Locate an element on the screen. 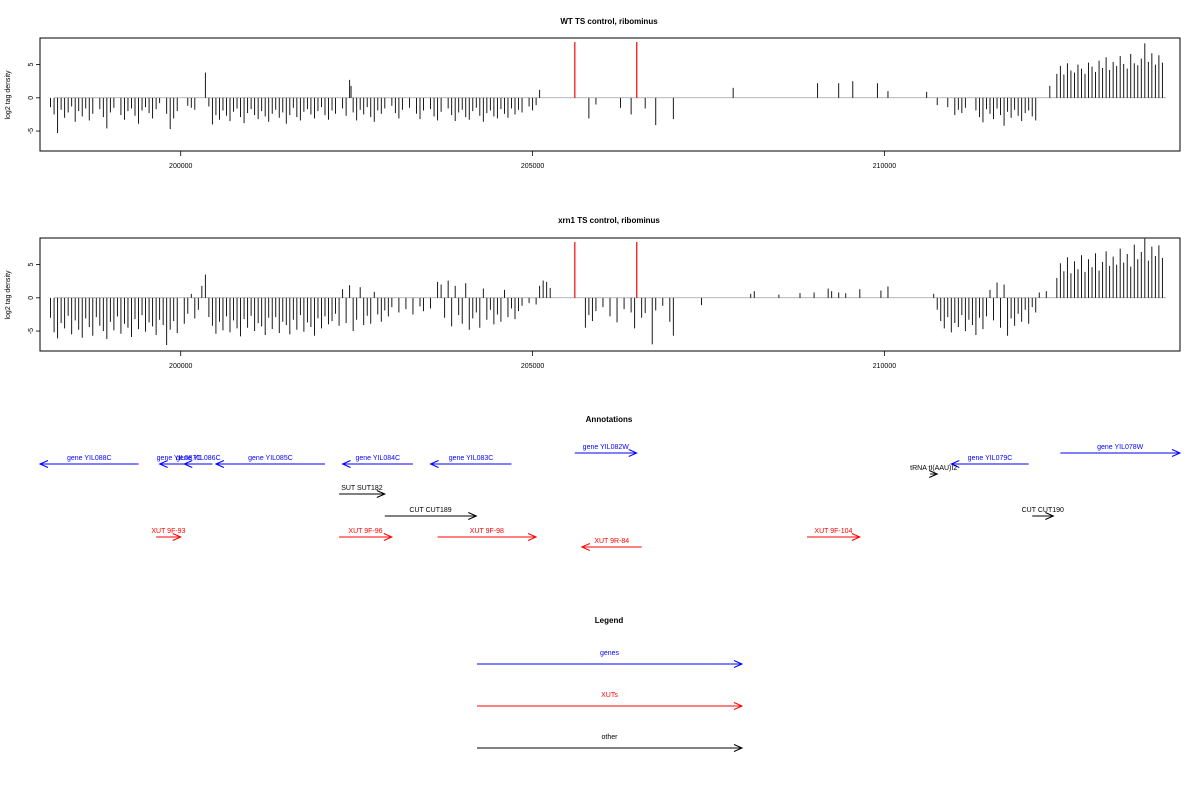 This screenshot has height=805, width=1200. xrn1-ytick-label: 0 is located at coordinates (31, 298).